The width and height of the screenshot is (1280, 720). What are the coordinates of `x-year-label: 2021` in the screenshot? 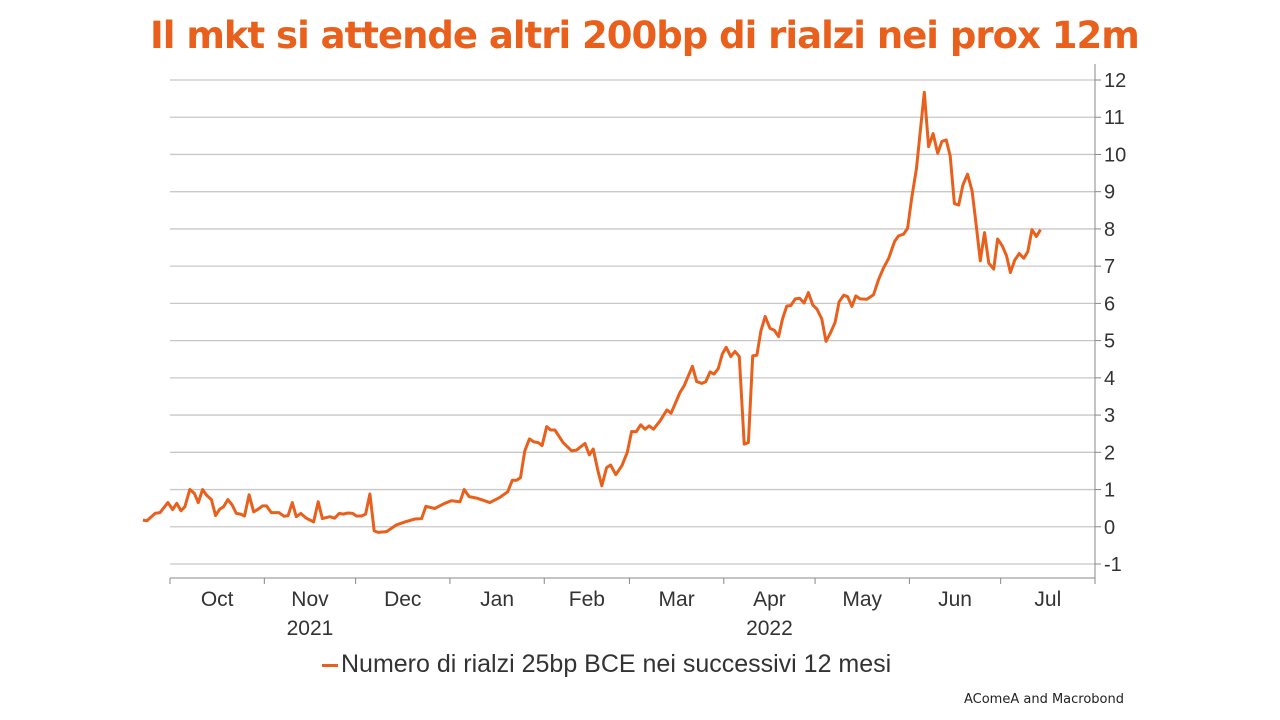 It's located at (310, 628).